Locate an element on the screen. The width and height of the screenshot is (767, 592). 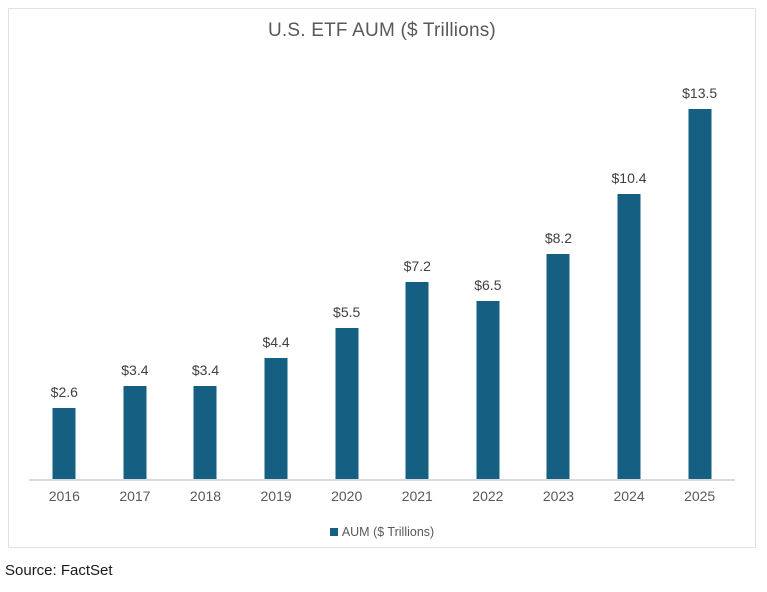
bar-2020 is located at coordinates (347, 403).